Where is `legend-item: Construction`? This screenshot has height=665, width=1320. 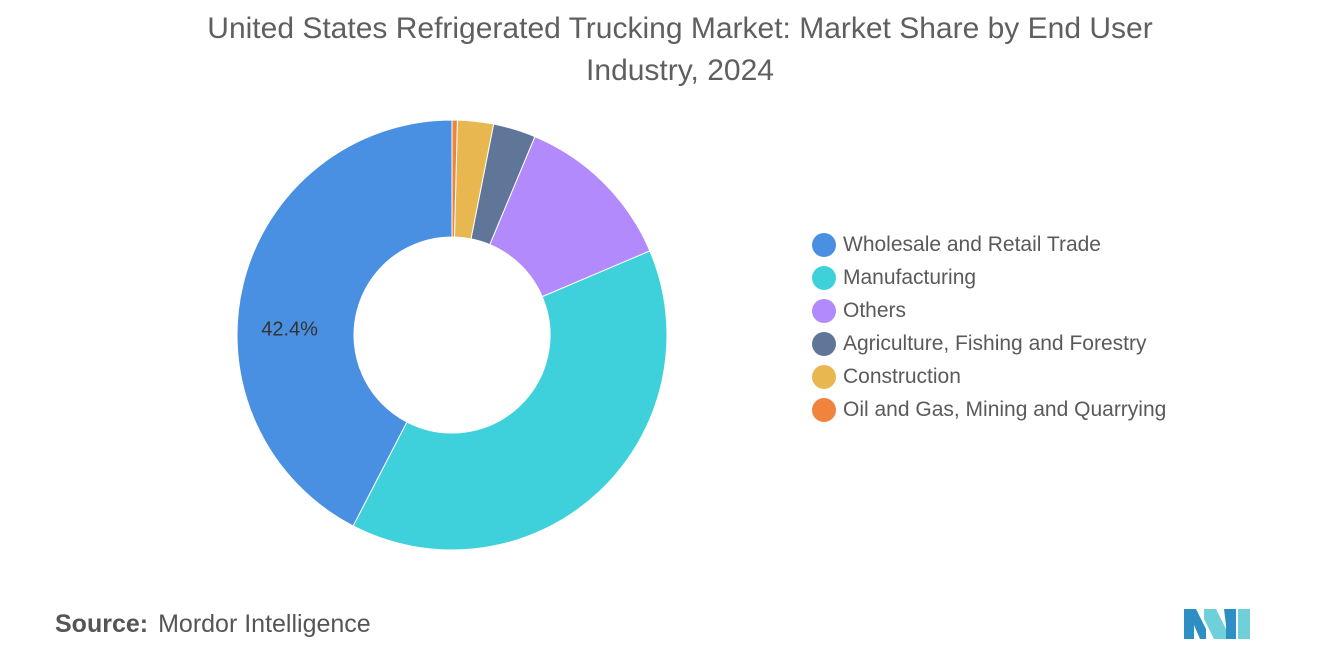 legend-item: Construction is located at coordinates (989, 376).